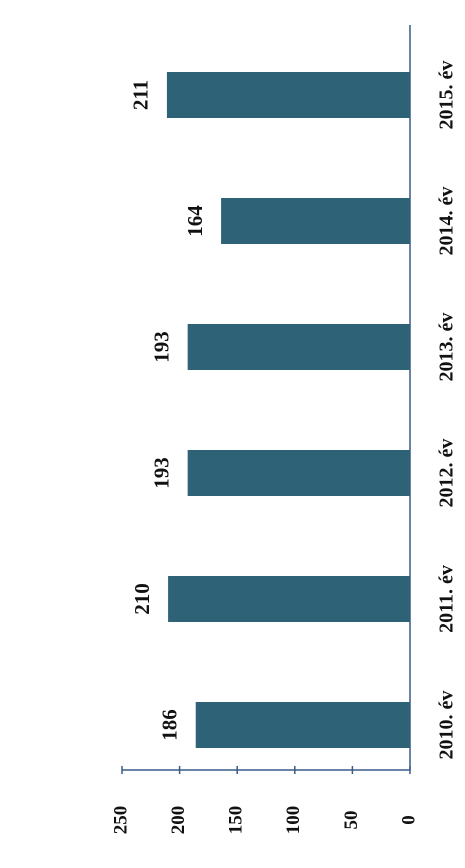 The height and width of the screenshot is (868, 465). I want to click on y-tick-label: 250, so click(120, 820).